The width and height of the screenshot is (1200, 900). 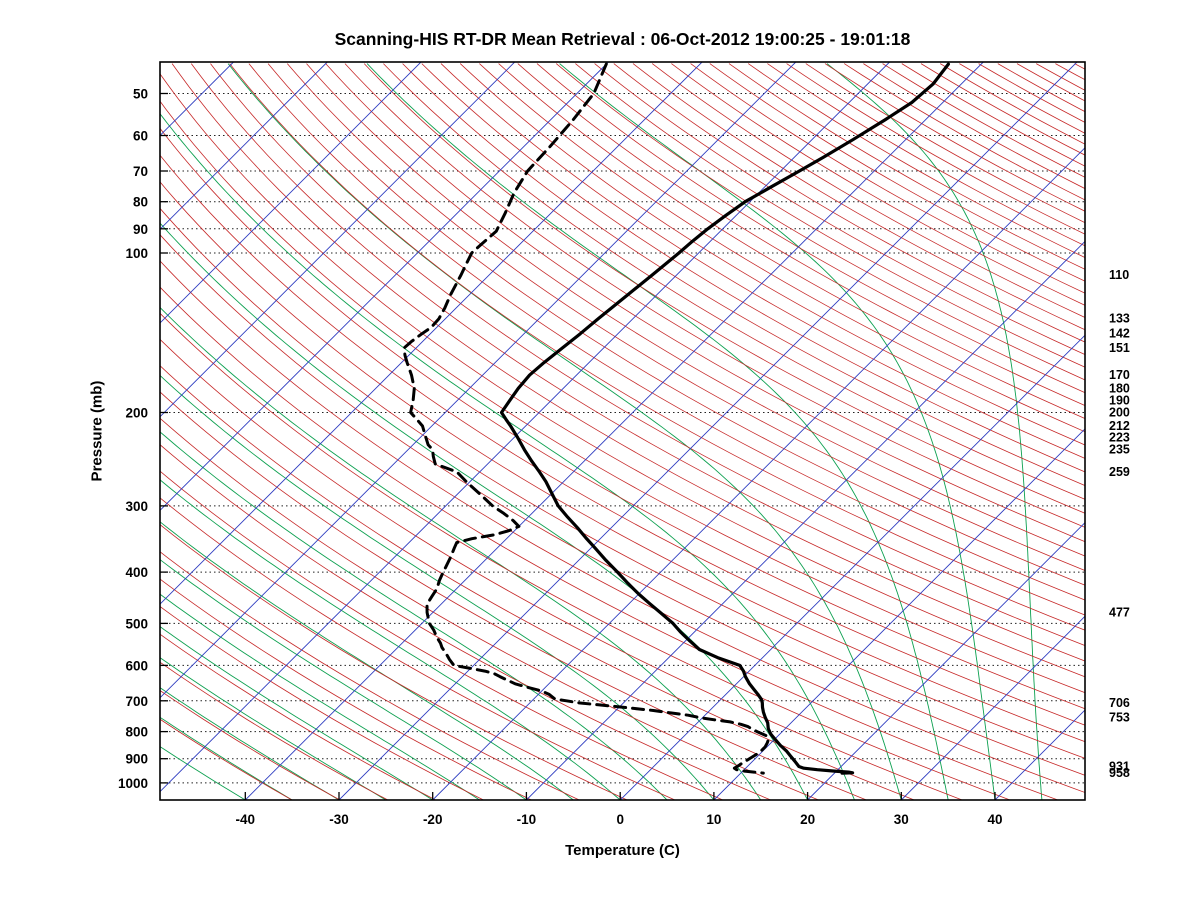 What do you see at coordinates (1119, 718) in the screenshot?
I see `right-level-label: 753` at bounding box center [1119, 718].